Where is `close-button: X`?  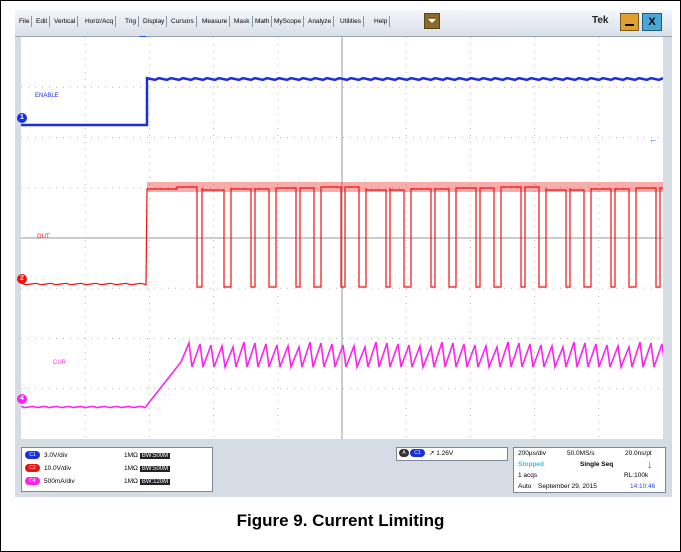 close-button: X is located at coordinates (652, 22).